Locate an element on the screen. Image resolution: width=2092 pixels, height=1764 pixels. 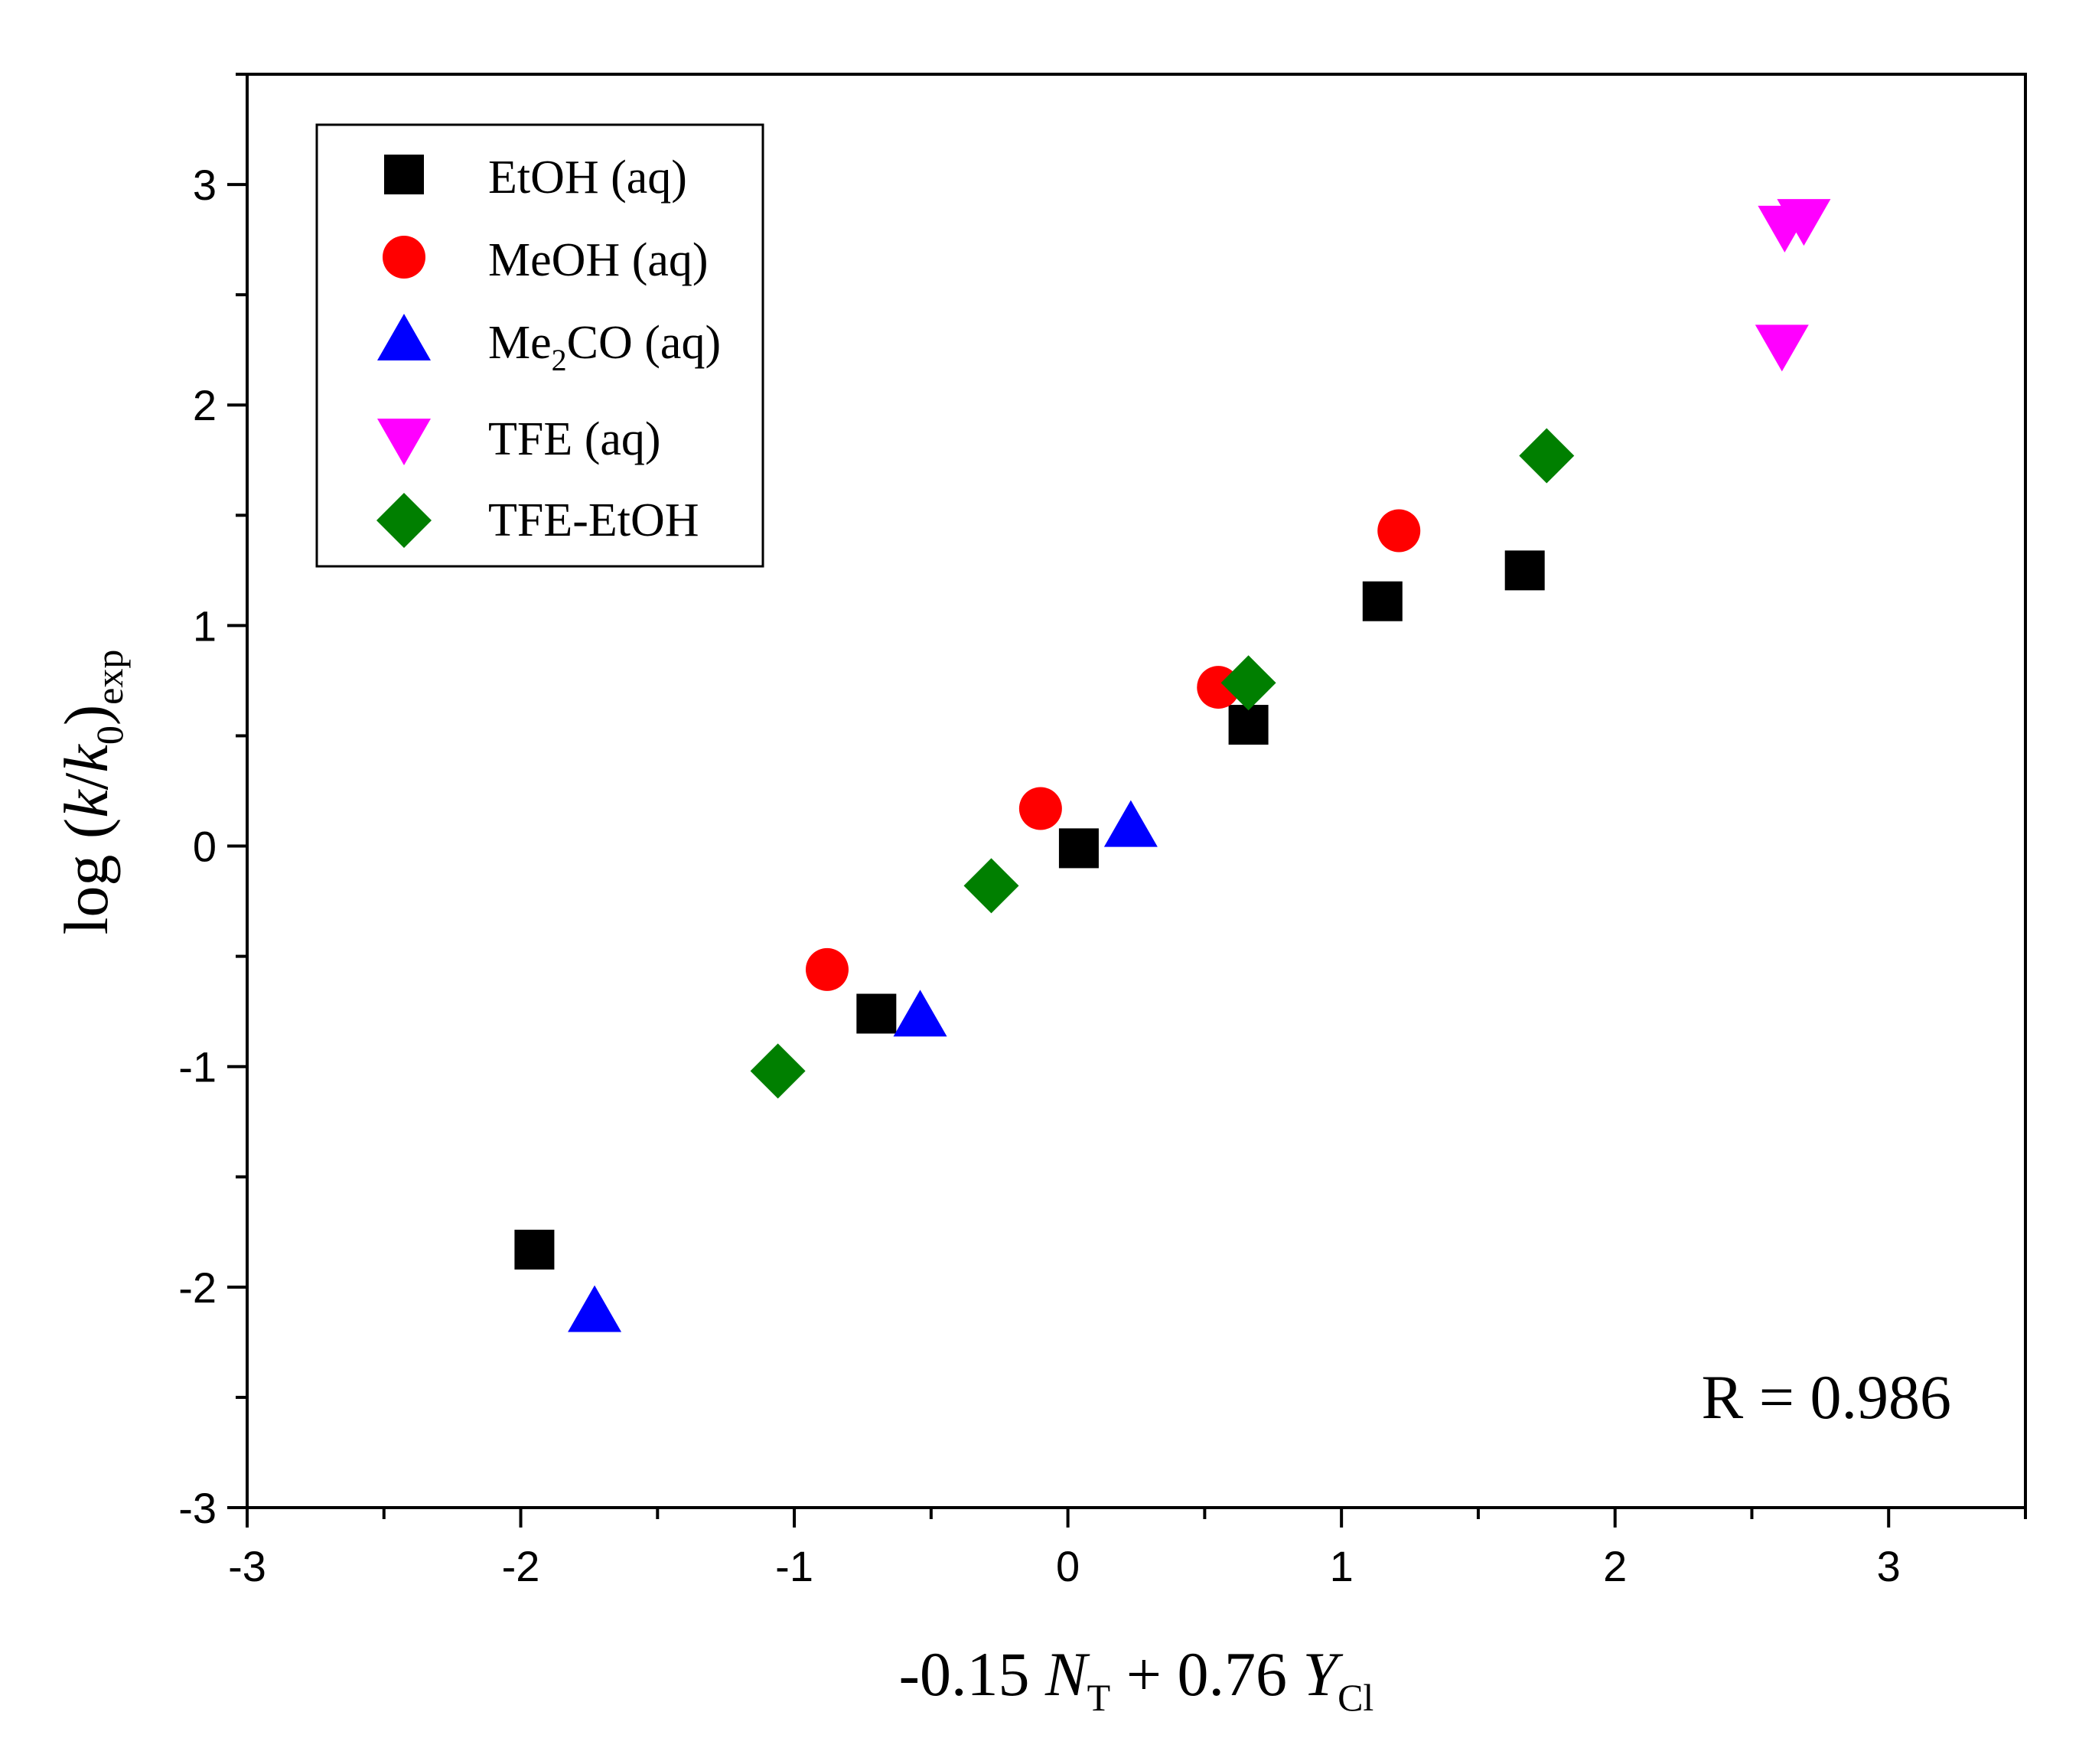
x-tick-label: 0 is located at coordinates (1068, 1566).